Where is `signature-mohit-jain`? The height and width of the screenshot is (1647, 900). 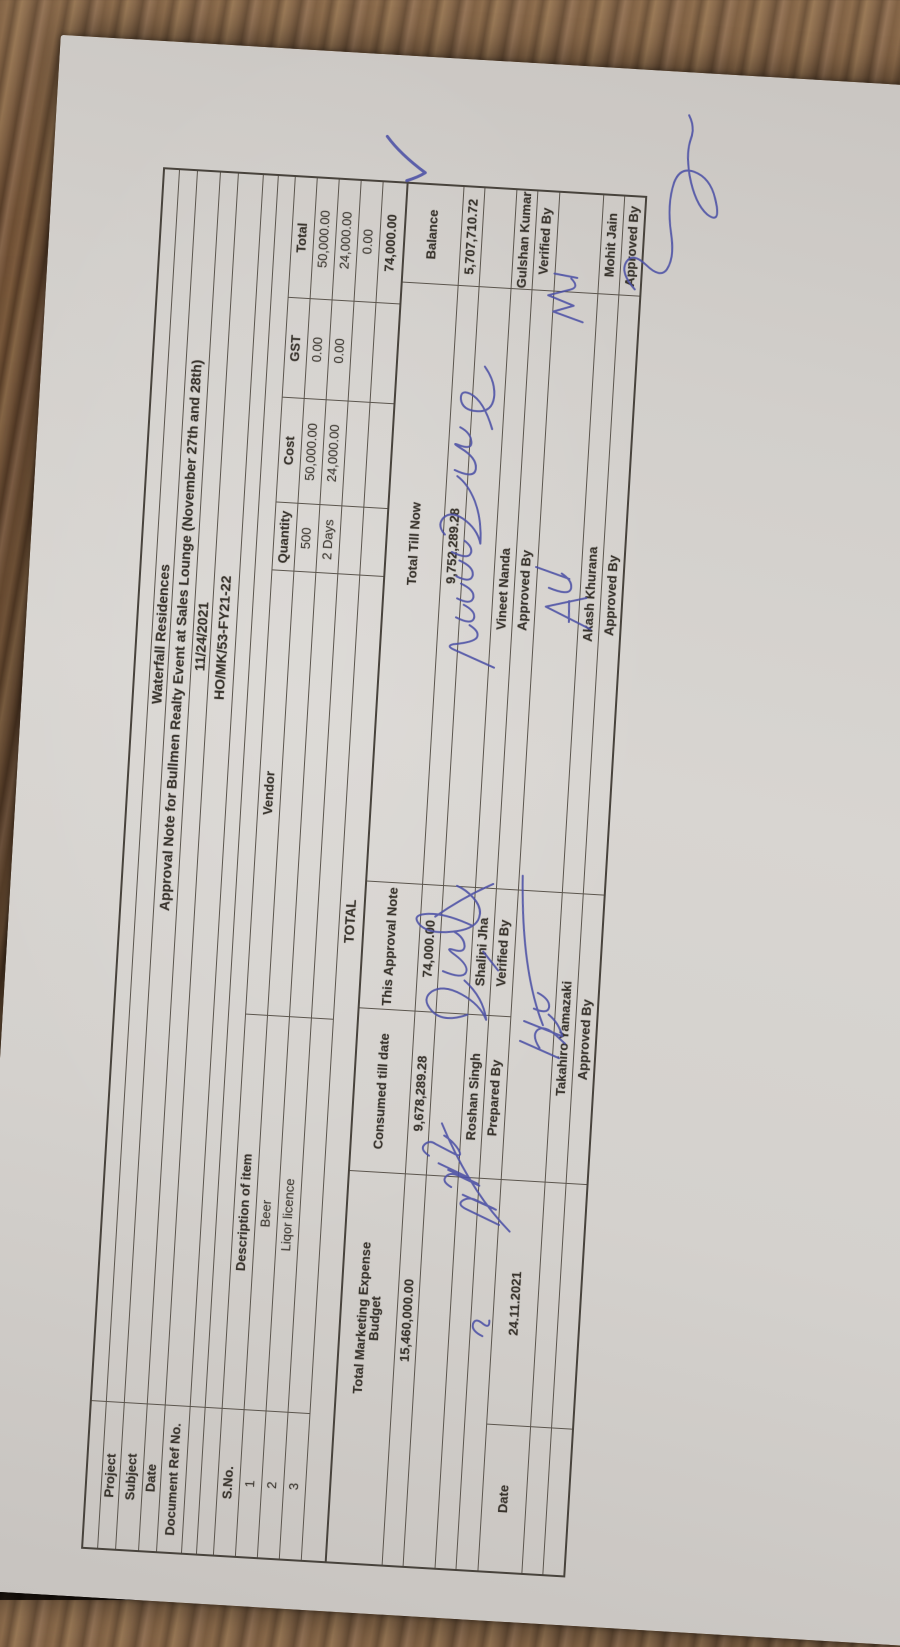
signature-mohit-jain is located at coordinates (671, 202).